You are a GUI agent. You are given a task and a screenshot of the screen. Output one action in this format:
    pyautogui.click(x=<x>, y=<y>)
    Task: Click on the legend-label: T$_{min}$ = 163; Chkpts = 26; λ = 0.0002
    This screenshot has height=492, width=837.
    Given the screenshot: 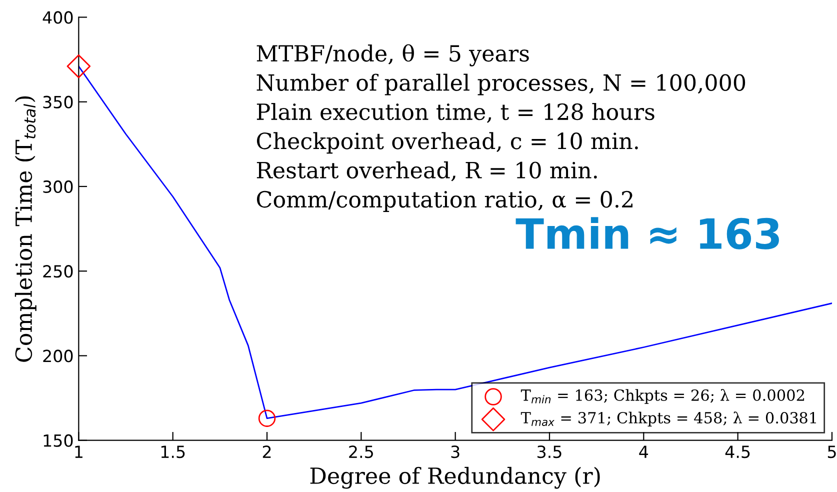 What is the action you would take?
    pyautogui.click(x=662, y=396)
    